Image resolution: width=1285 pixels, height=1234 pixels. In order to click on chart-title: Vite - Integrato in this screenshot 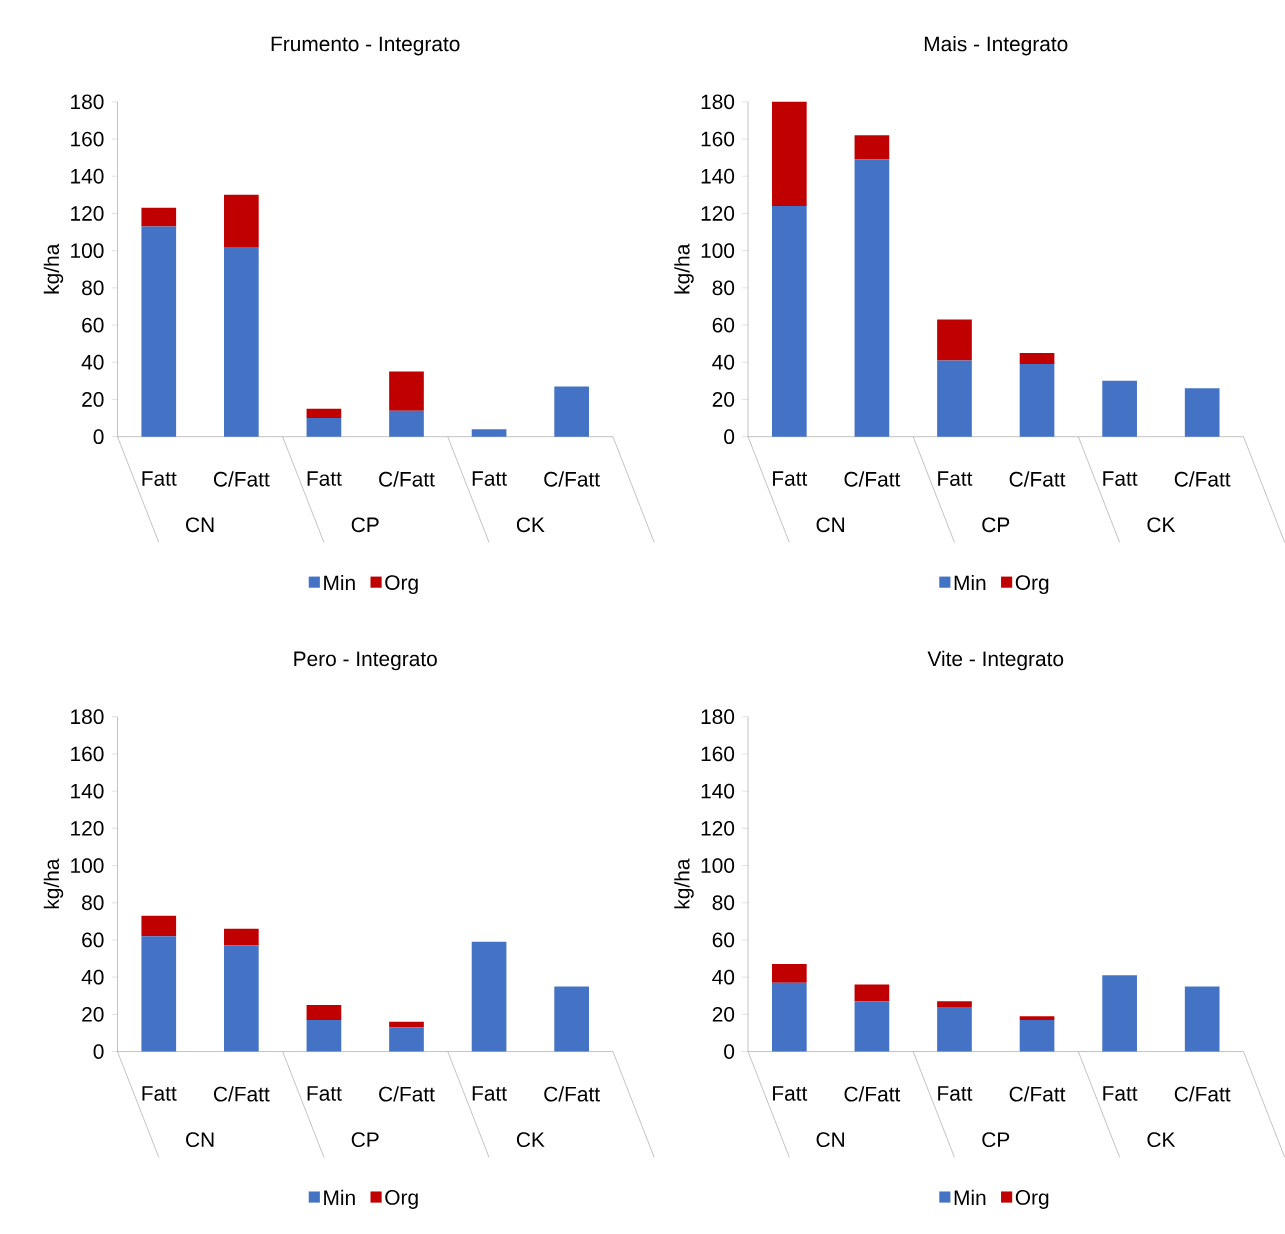, I will do `click(995, 661)`.